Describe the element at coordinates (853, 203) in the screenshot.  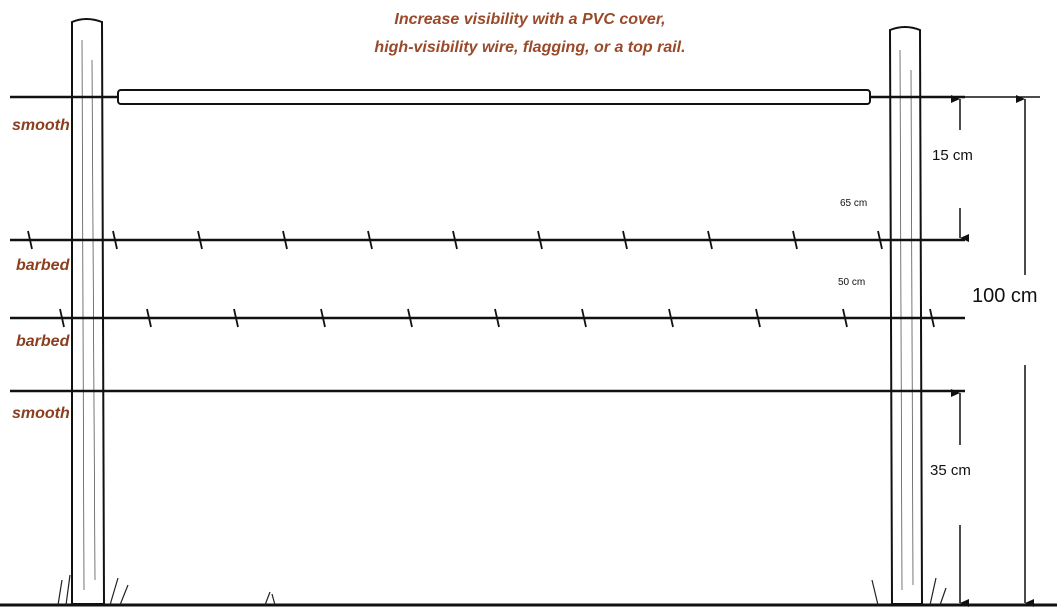
I see `measurement-label: 65 cm` at that location.